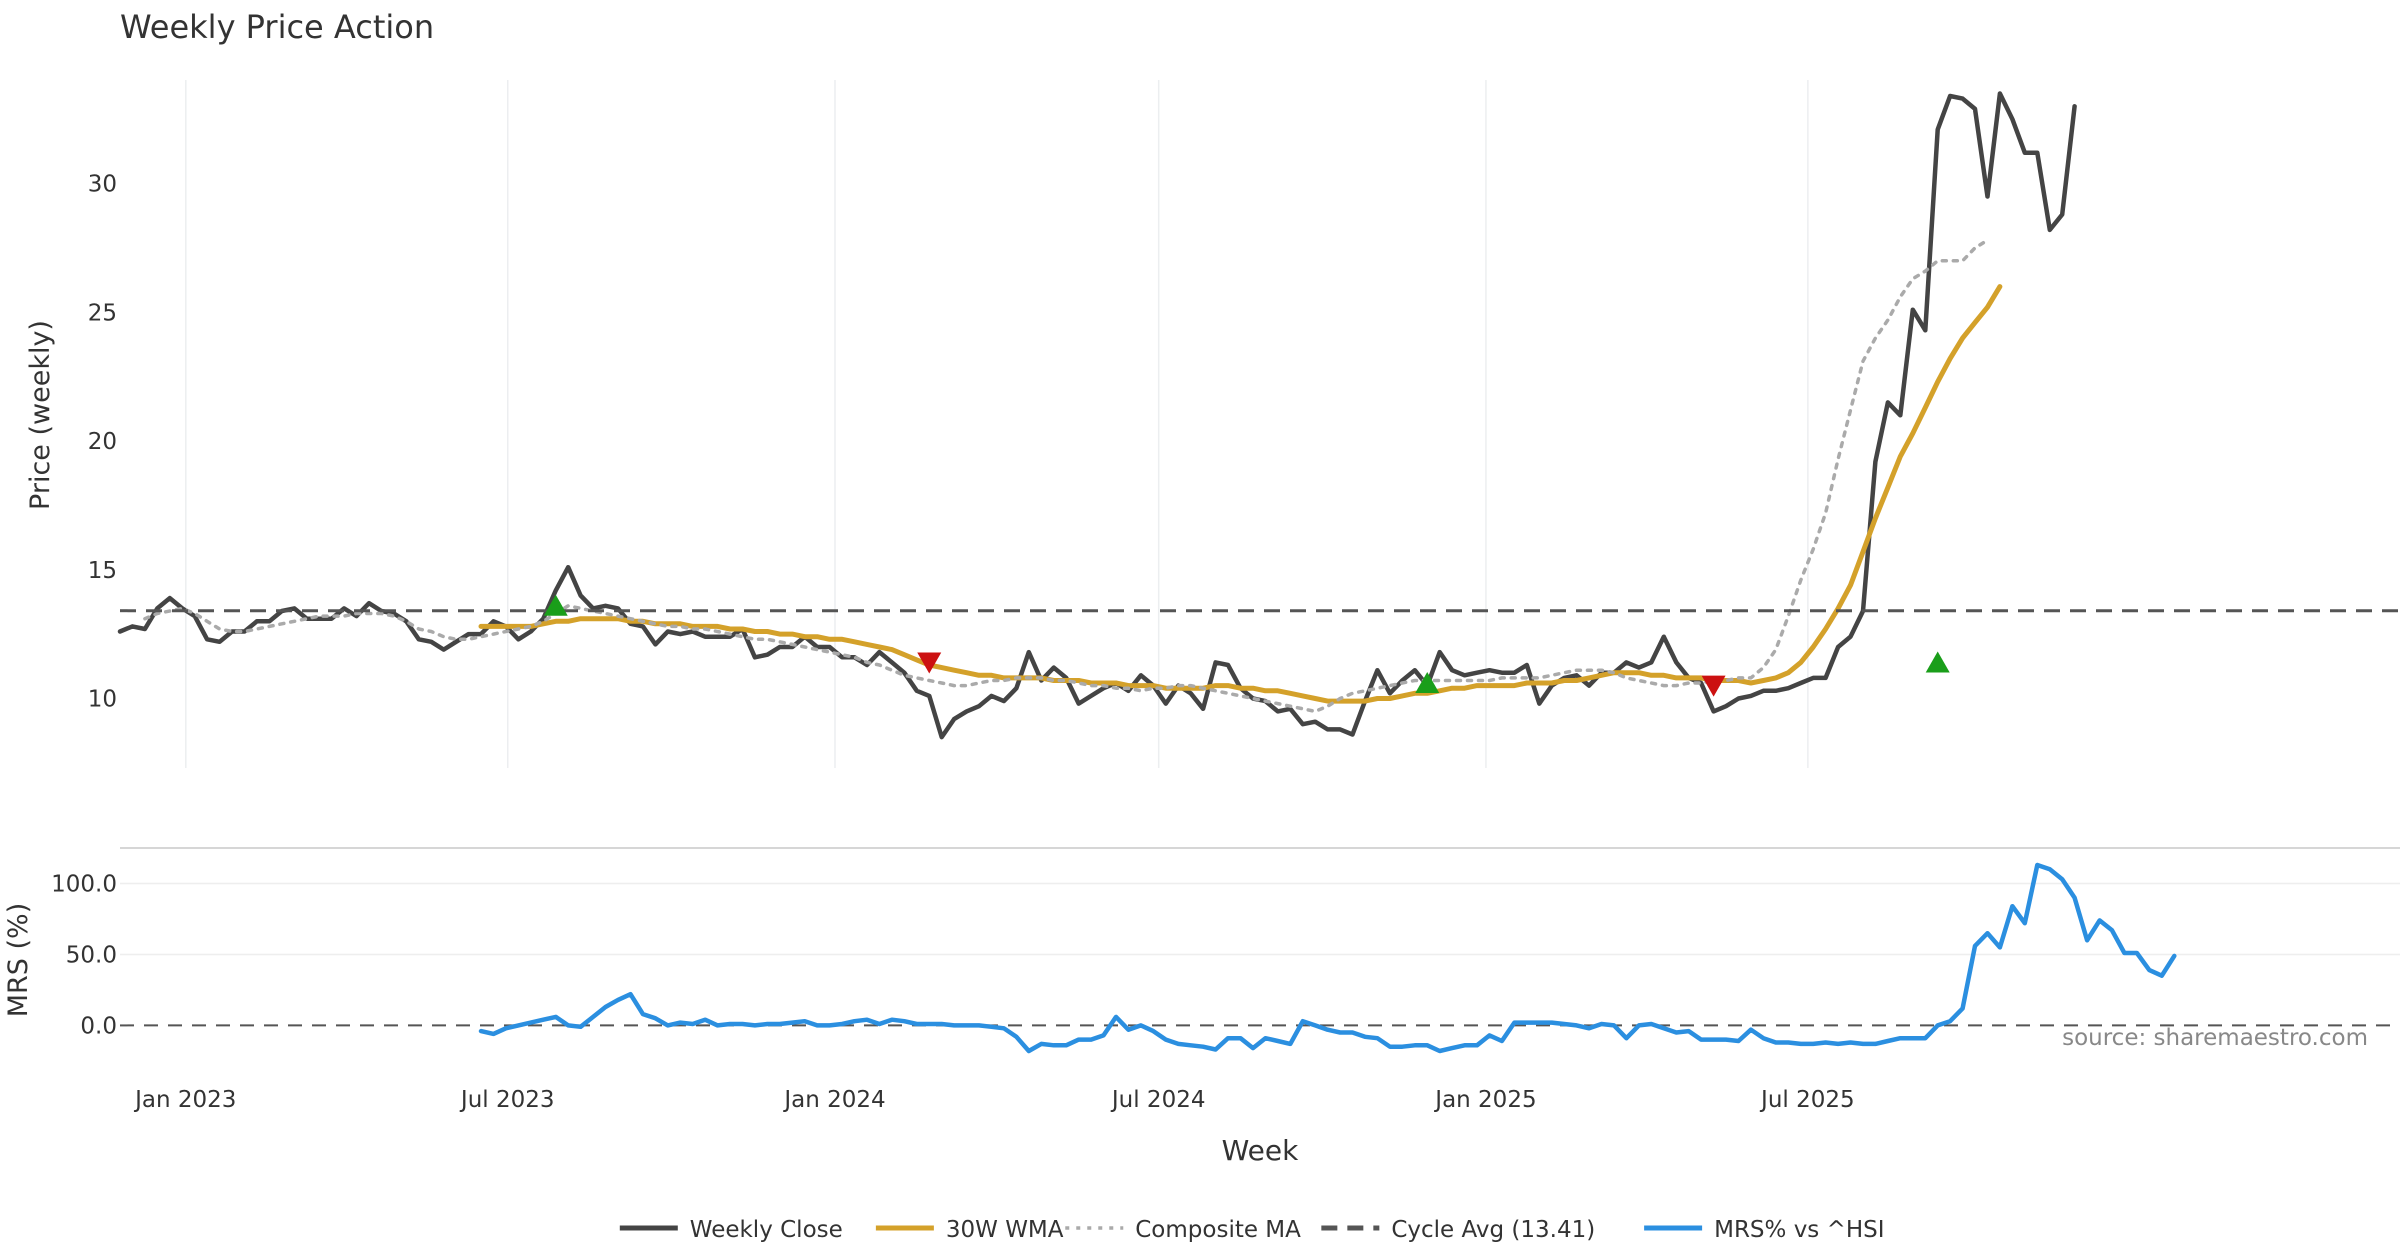  What do you see at coordinates (184, 1100) in the screenshot?
I see `x-tick-label: Jan 2023` at bounding box center [184, 1100].